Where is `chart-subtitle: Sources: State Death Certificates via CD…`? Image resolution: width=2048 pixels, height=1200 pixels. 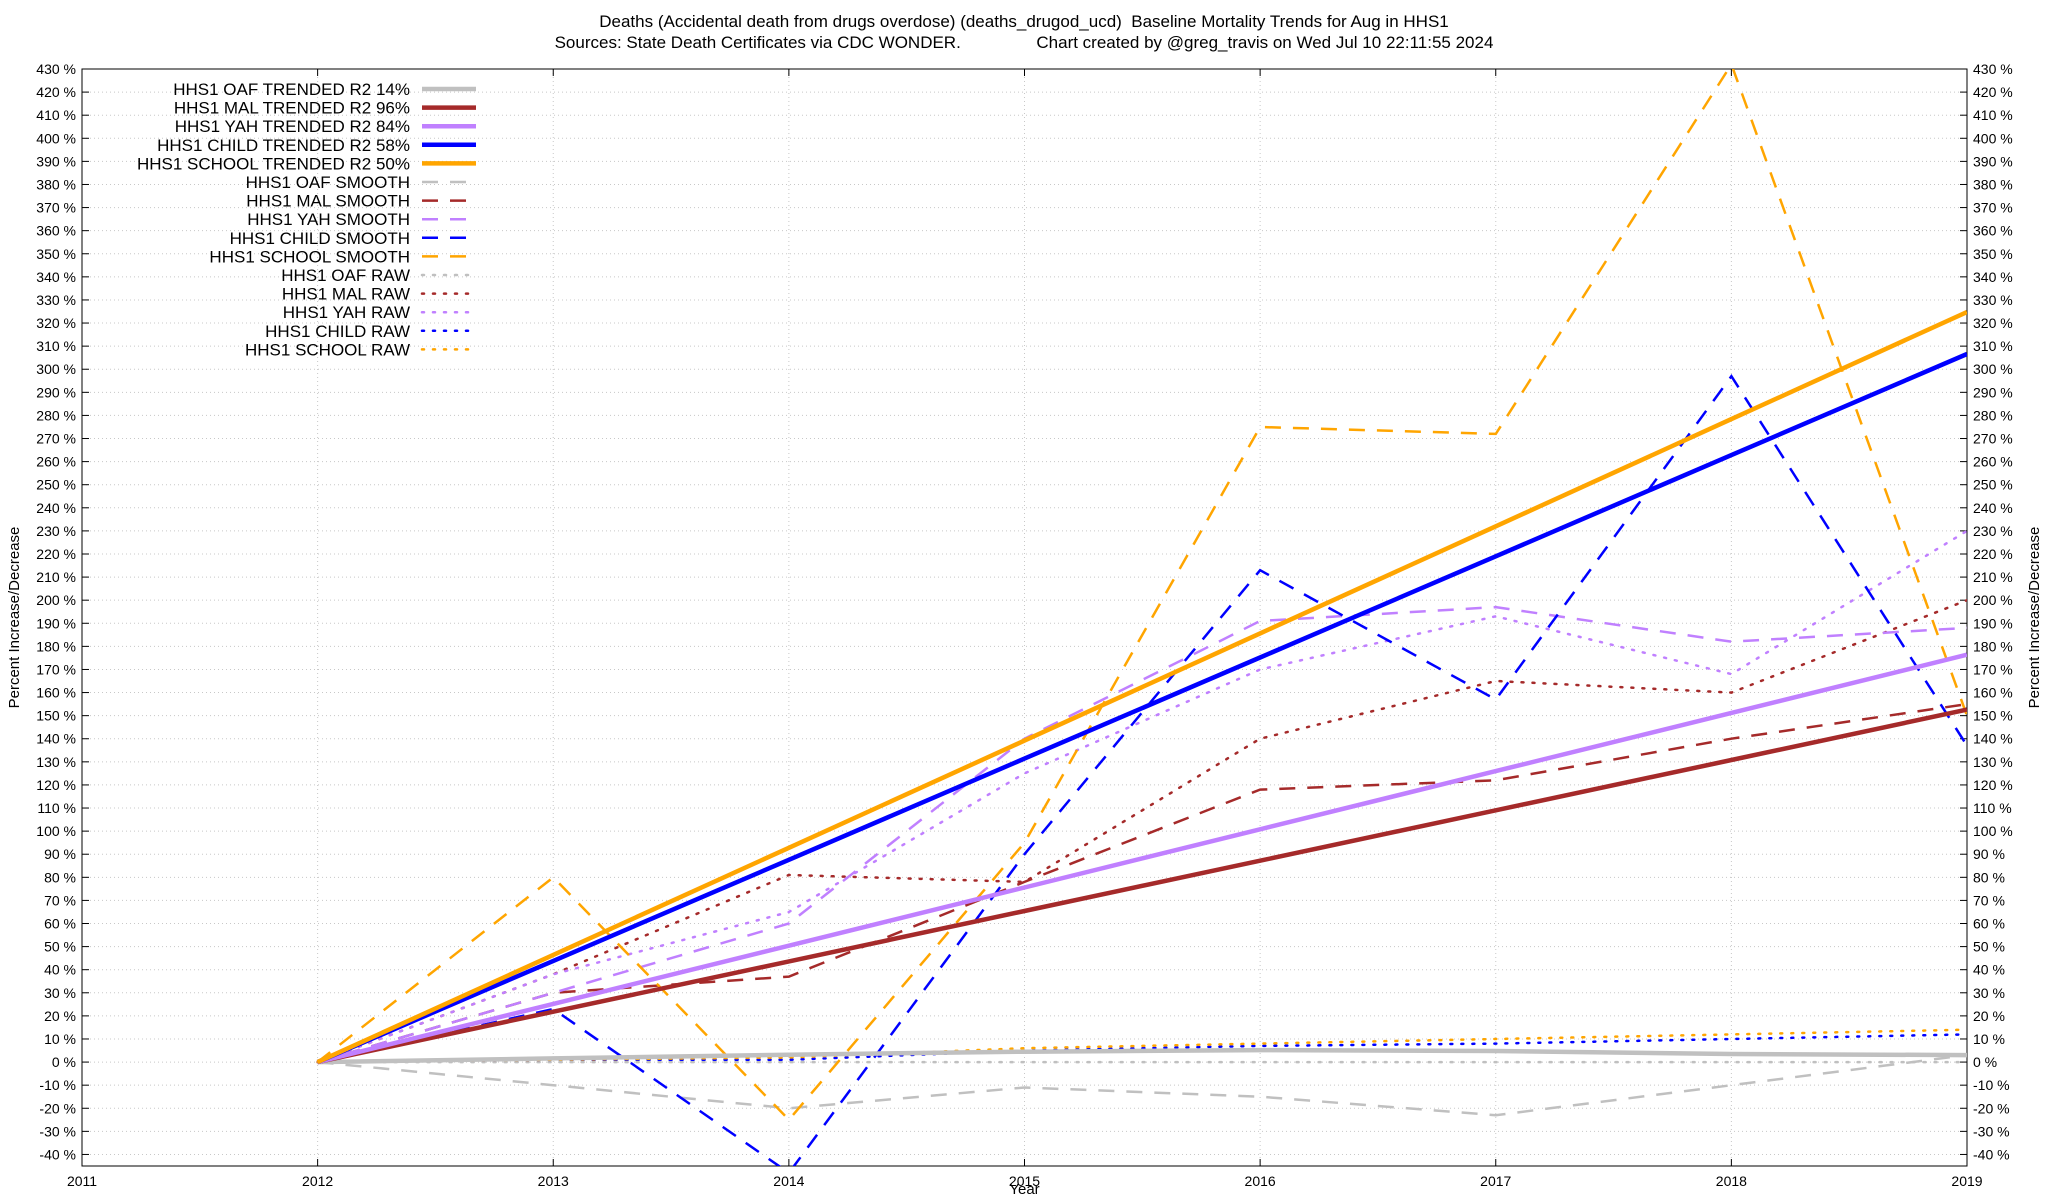
chart-subtitle: Sources: State Death Certificates via CD… is located at coordinates (1024, 42).